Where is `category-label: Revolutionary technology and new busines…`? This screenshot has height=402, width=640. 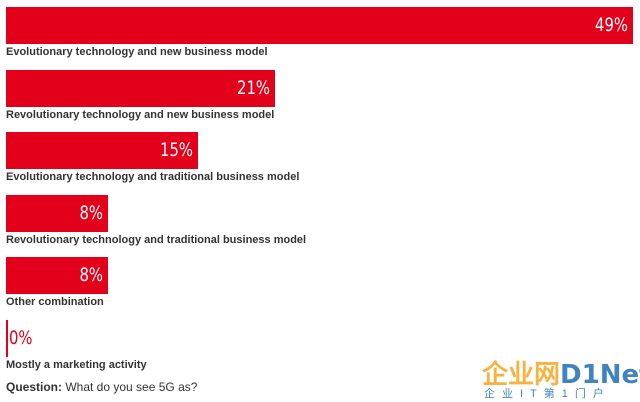 category-label: Revolutionary technology and new busines… is located at coordinates (140, 114).